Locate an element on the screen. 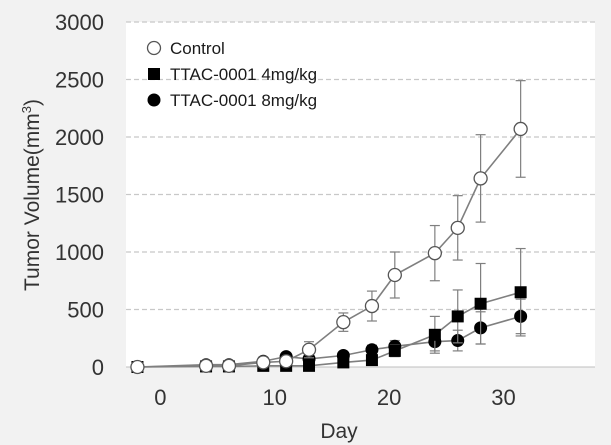  x-tick-label: 0 is located at coordinates (160, 397).